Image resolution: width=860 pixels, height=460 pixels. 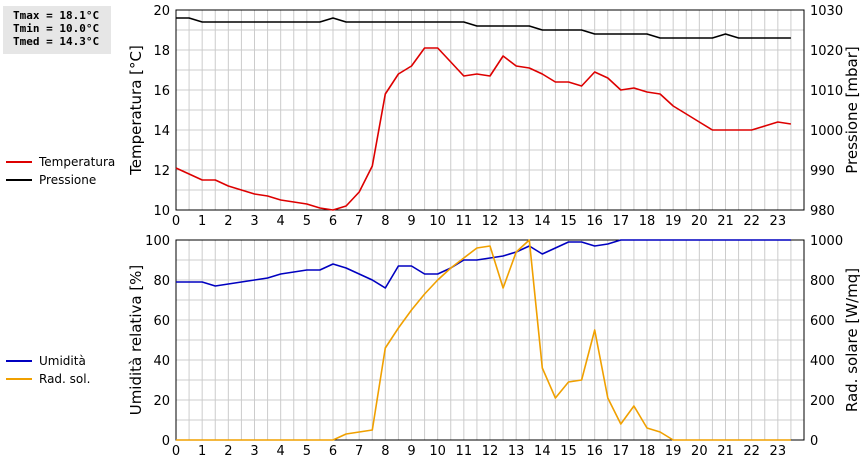 I want to click on bottom-x-tick-label: 15, so click(x=568, y=451).